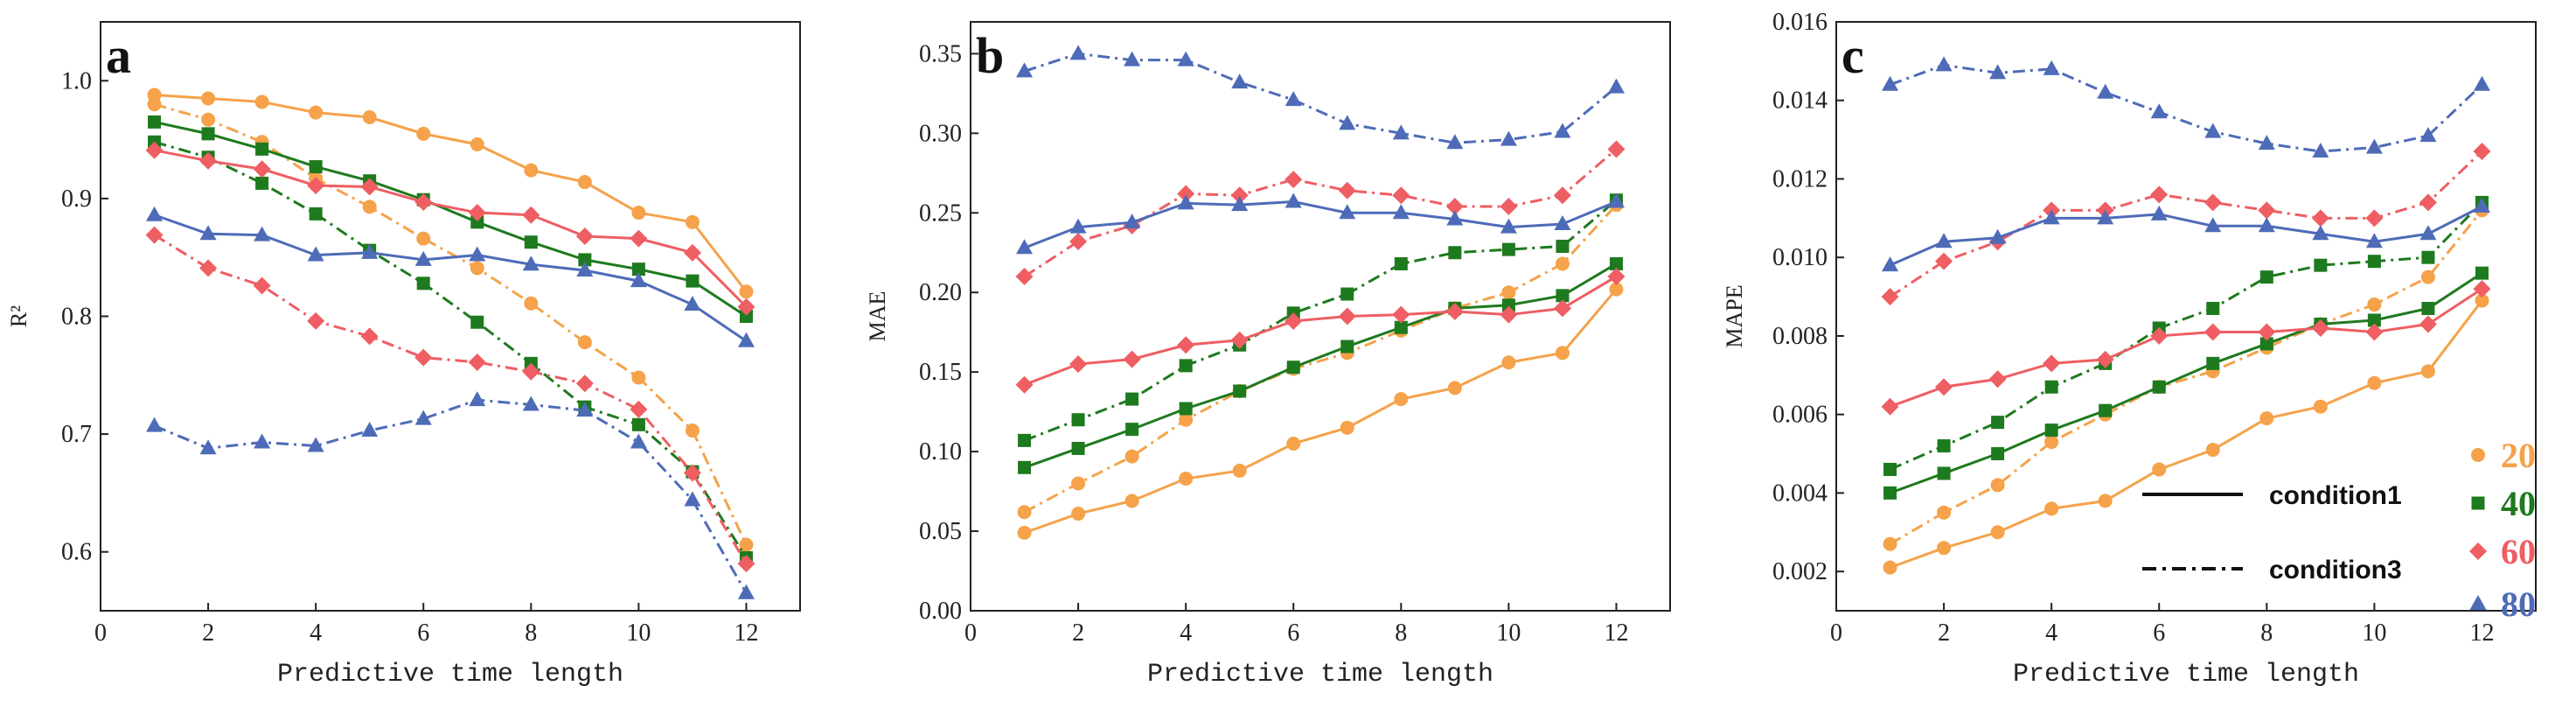 Image resolution: width=2576 pixels, height=707 pixels. I want to click on y-tick-label: 0.006, so click(1800, 415).